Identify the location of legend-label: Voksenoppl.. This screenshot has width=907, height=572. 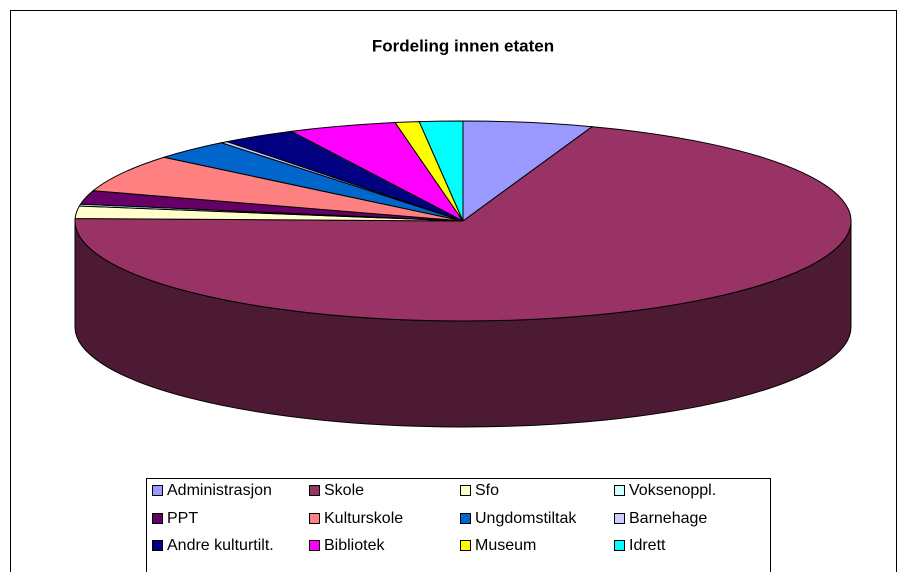
(672, 490).